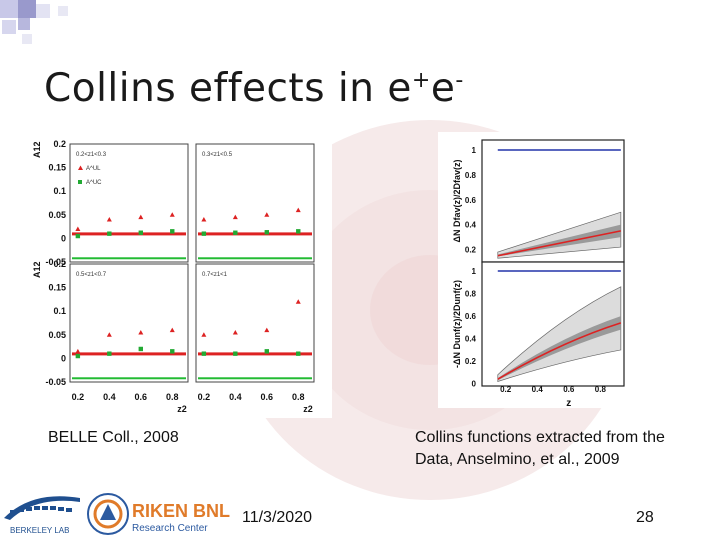 The width and height of the screenshot is (720, 540). What do you see at coordinates (57, 335) in the screenshot?
I see `belle-y-tick-label: 0.05` at bounding box center [57, 335].